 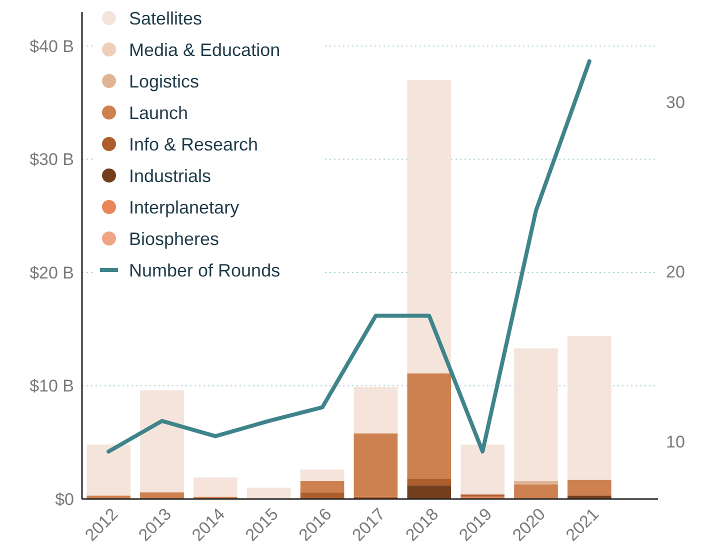 What do you see at coordinates (52, 46) in the screenshot?
I see `y-tick-label: $40 B` at bounding box center [52, 46].